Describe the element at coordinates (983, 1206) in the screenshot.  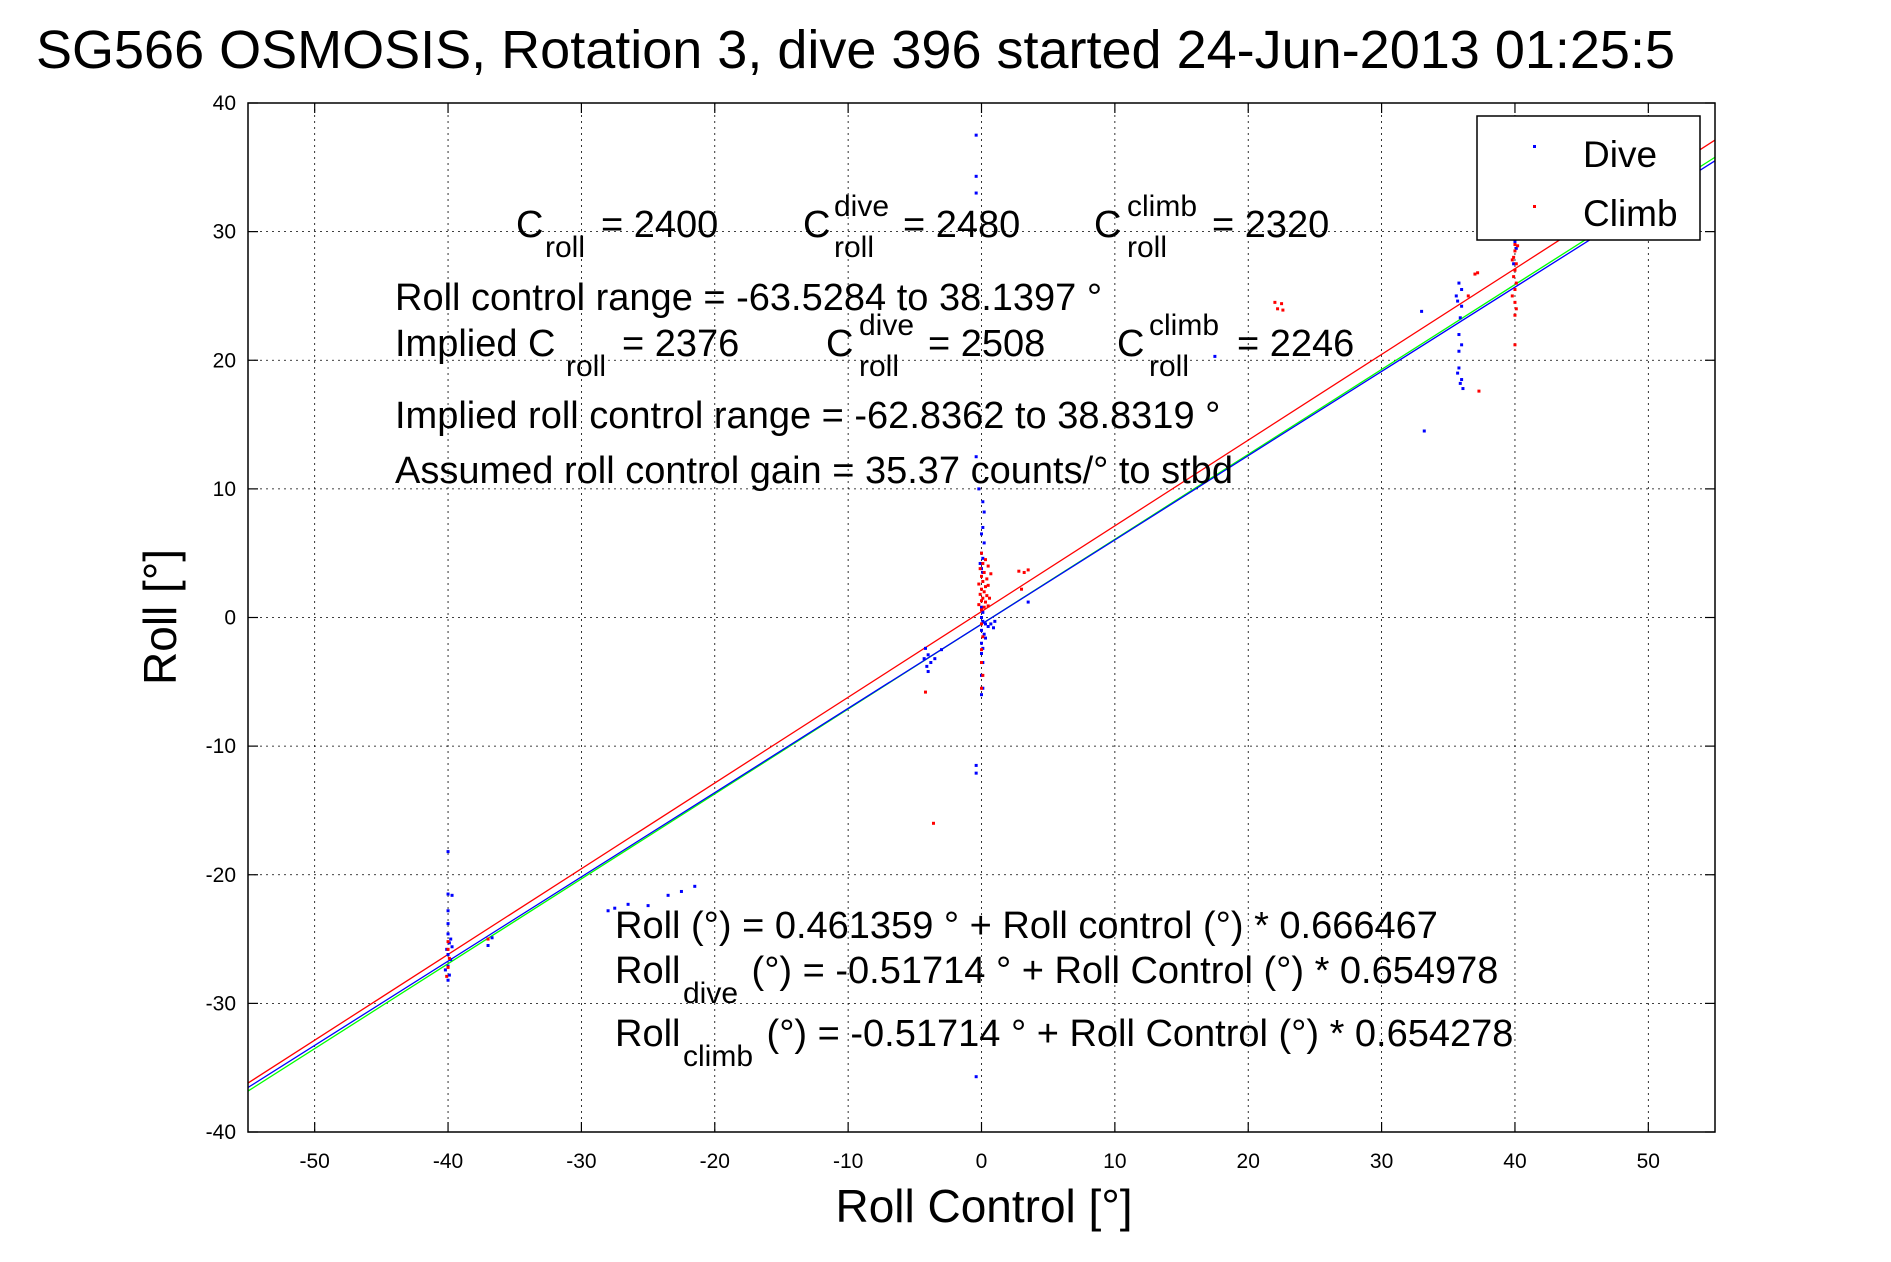
I see `x-axis-label: Roll Control [°]` at that location.